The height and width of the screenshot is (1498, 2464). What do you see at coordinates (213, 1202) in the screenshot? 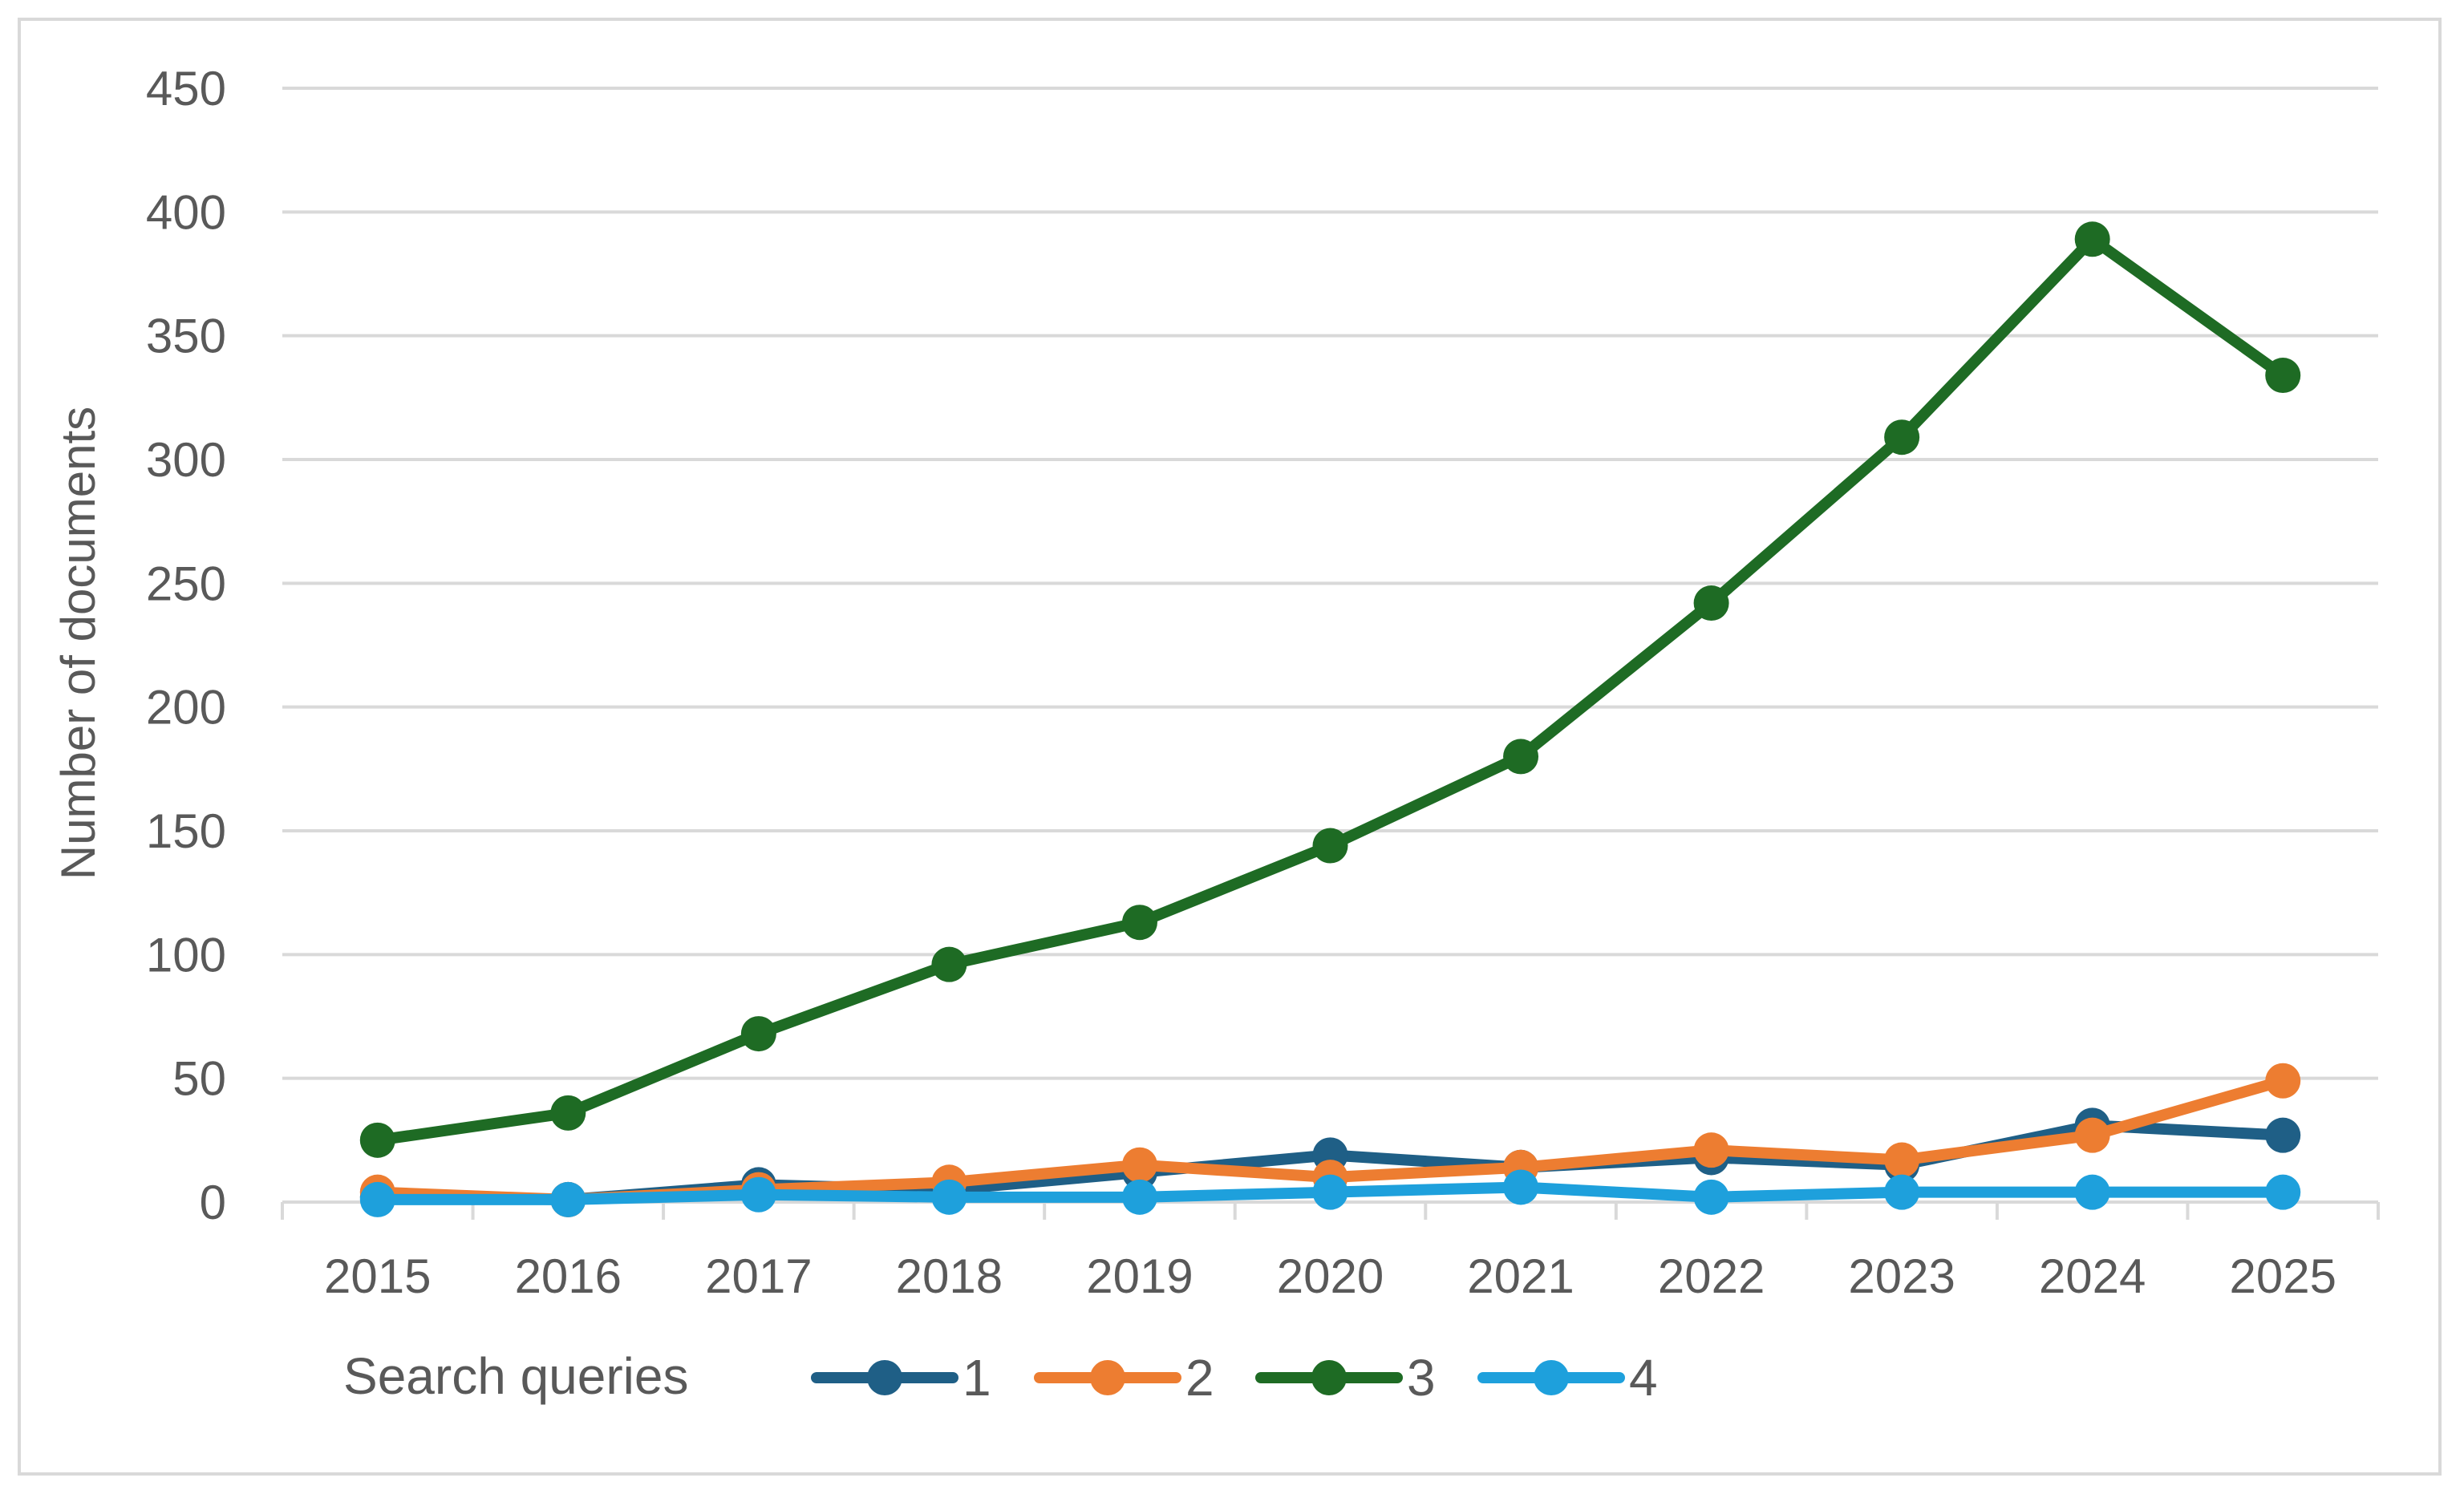
I see `y-tick-label: 0` at bounding box center [213, 1202].